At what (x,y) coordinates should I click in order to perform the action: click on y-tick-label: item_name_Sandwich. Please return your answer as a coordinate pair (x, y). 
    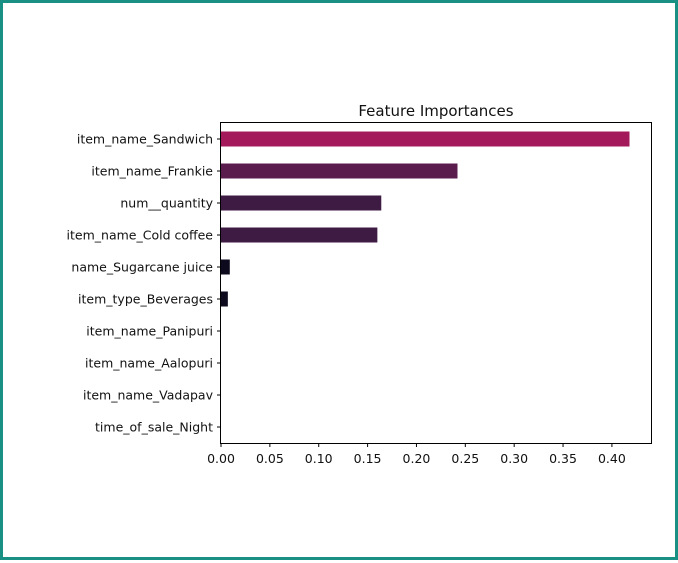
    Looking at the image, I should click on (145, 139).